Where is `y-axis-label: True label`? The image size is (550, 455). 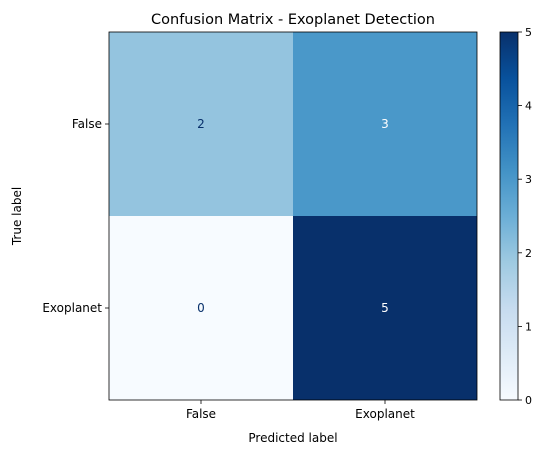 y-axis-label: True label is located at coordinates (17, 216).